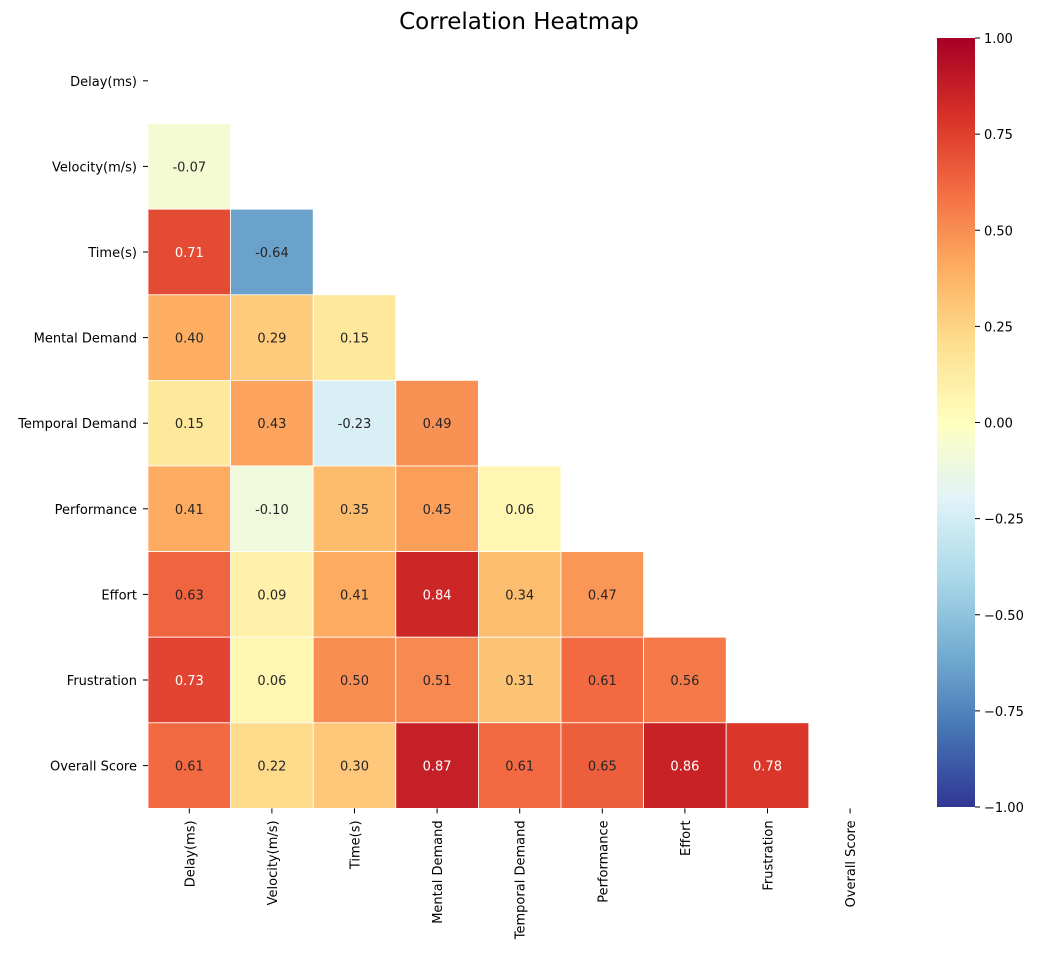 This screenshot has width=1037, height=954. I want to click on heatmap-cell-value: -0.64, so click(272, 253).